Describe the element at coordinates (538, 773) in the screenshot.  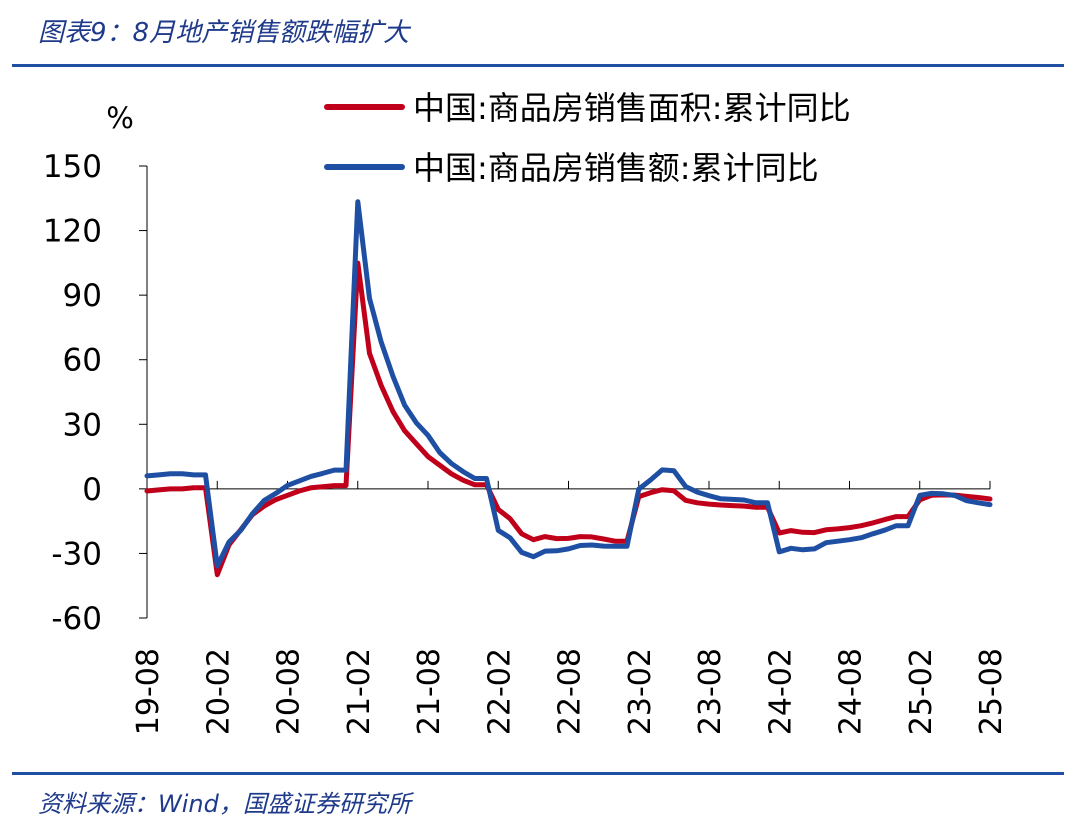
I see `bottom-rule` at that location.